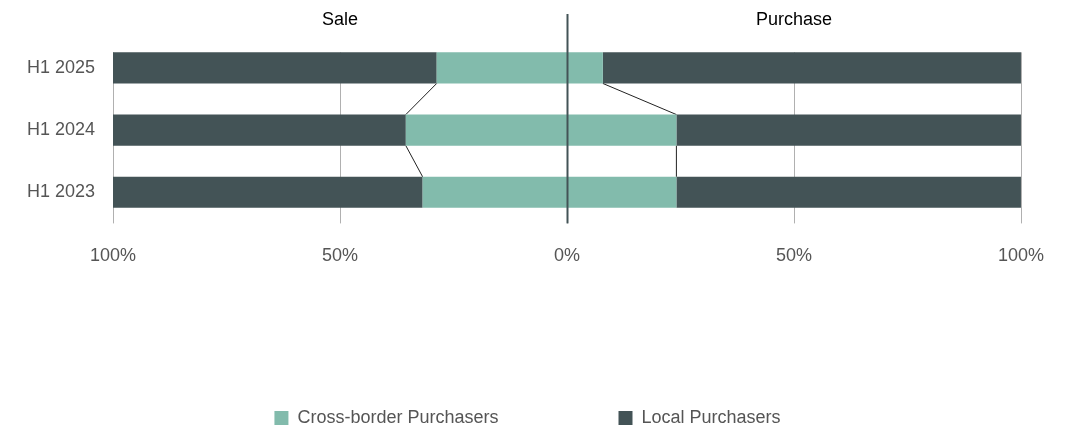  I want to click on x-tick-label: 0%, so click(566, 255).